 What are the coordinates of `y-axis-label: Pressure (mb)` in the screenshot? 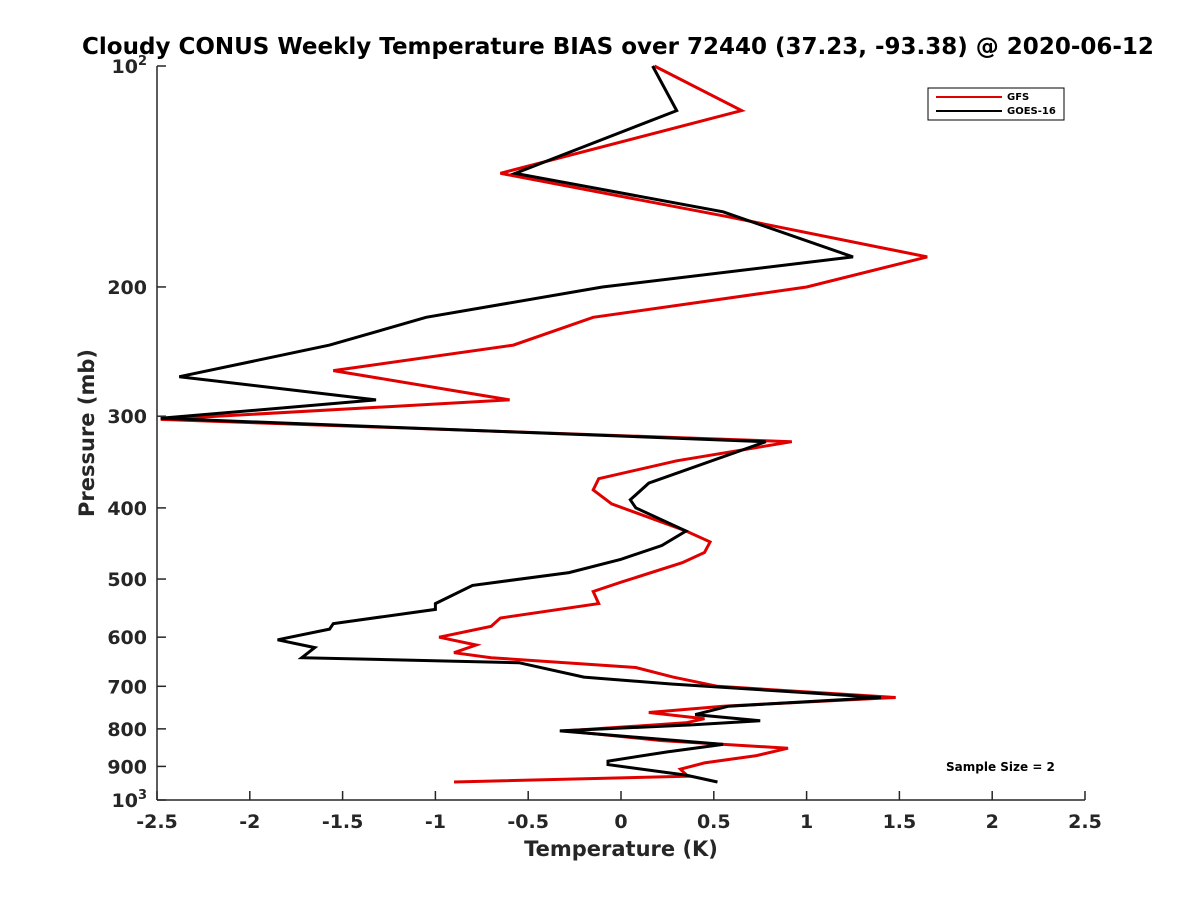 It's located at (87, 433).